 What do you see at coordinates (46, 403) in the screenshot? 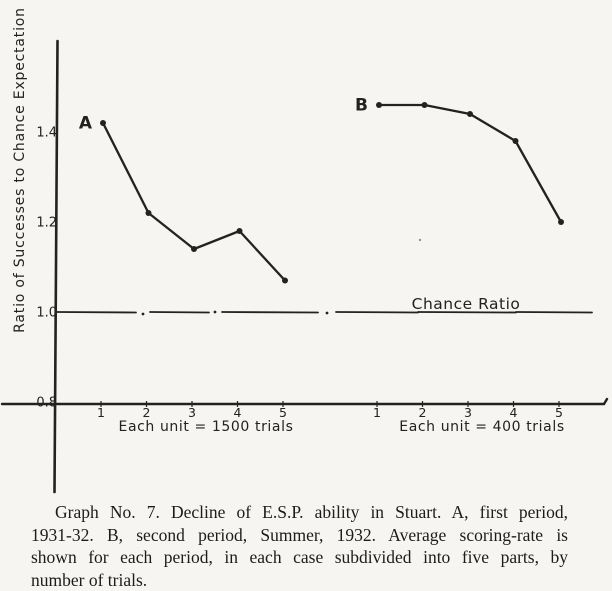
I see `y-tick-label: 0.8` at bounding box center [46, 403].